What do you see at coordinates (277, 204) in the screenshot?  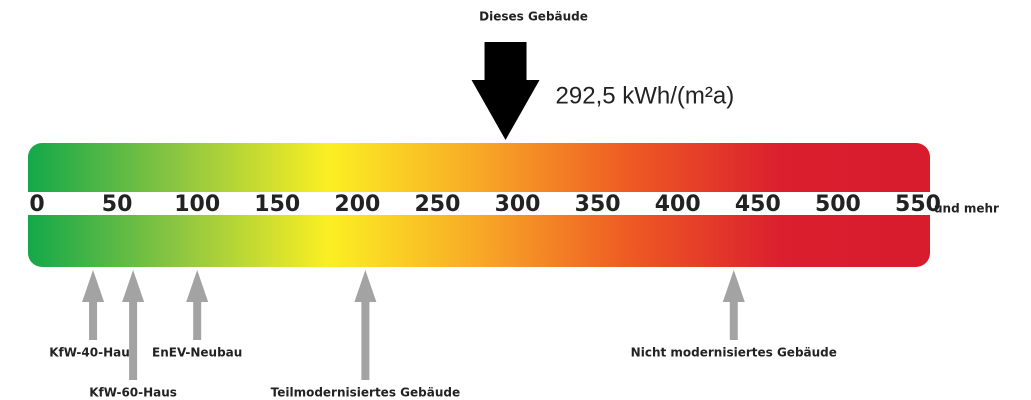 I see `x-tick-label: 150` at bounding box center [277, 204].